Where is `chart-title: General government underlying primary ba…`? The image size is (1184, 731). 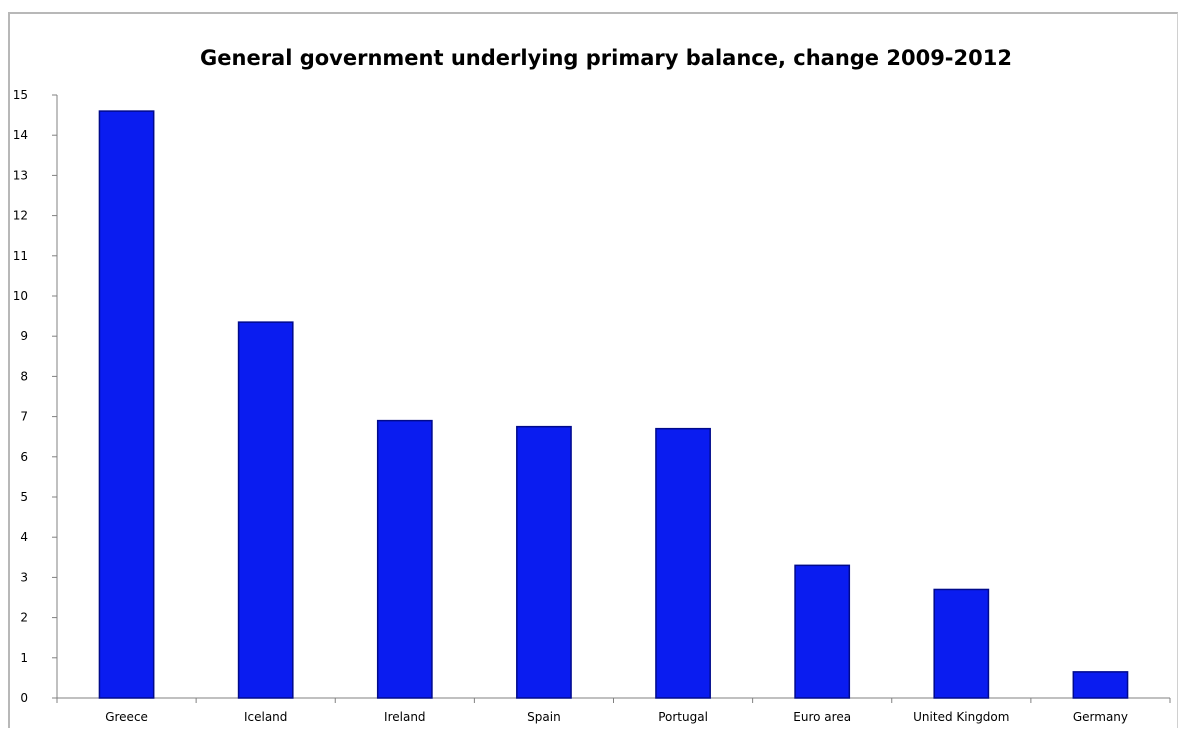 chart-title: General government underlying primary ba… is located at coordinates (606, 58).